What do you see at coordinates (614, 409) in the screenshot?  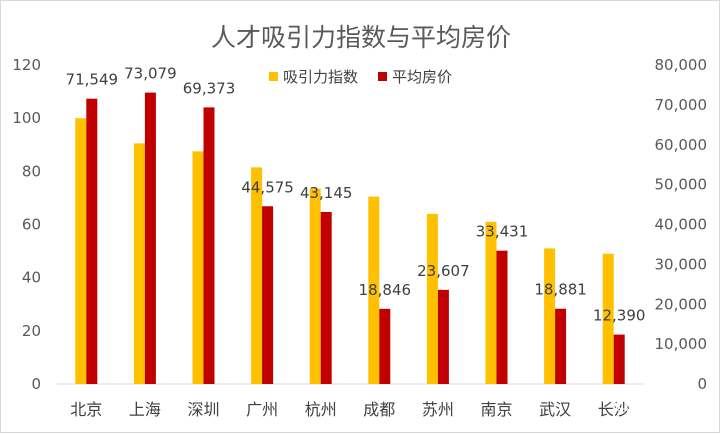 I see `x-tick-label: 长沙` at bounding box center [614, 409].